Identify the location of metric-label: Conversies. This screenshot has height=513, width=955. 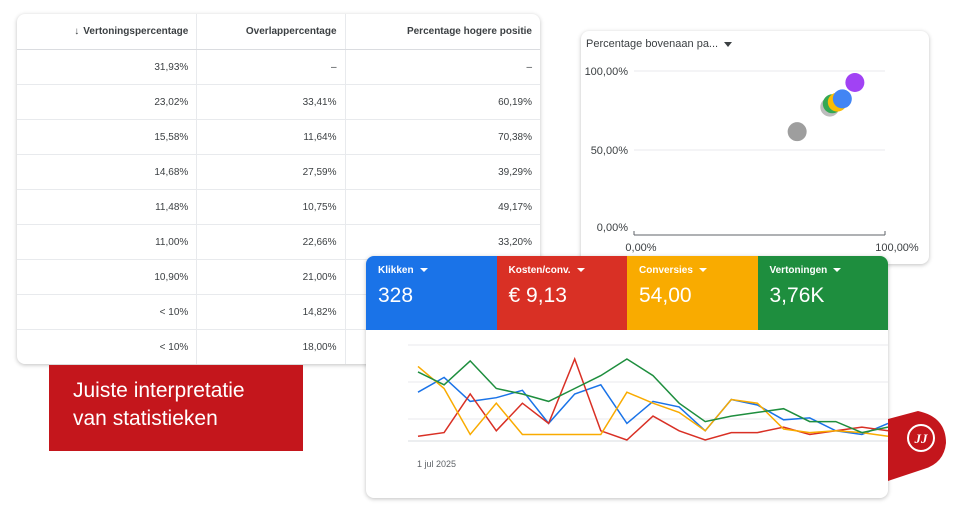
(666, 270).